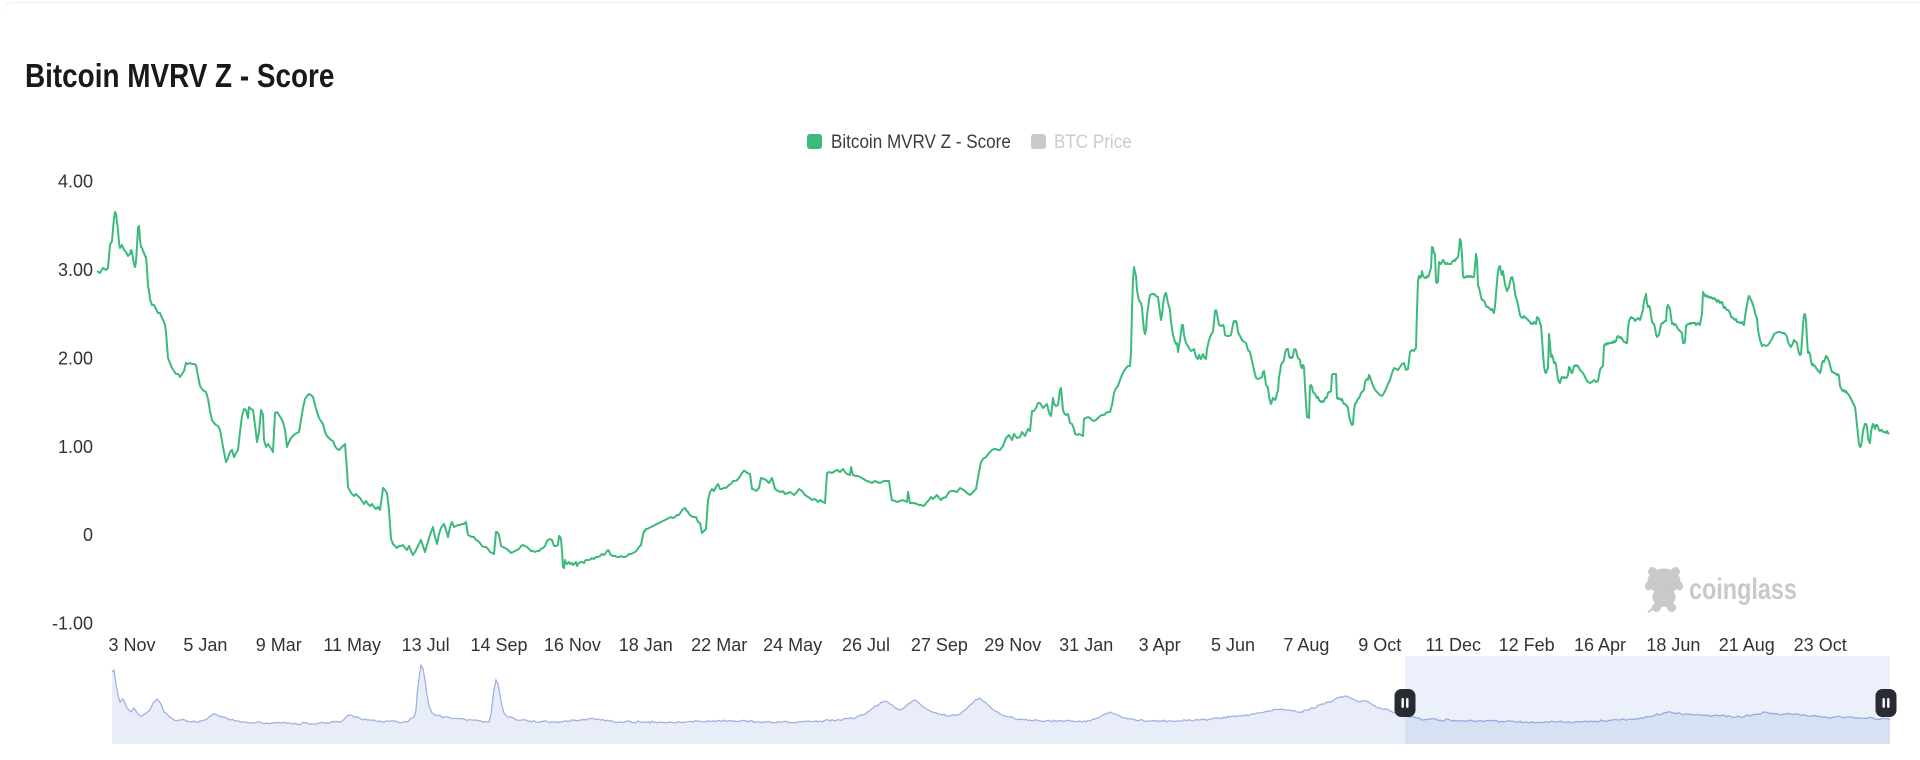  What do you see at coordinates (131, 645) in the screenshot?
I see `svg-text: 3 Nov` at bounding box center [131, 645].